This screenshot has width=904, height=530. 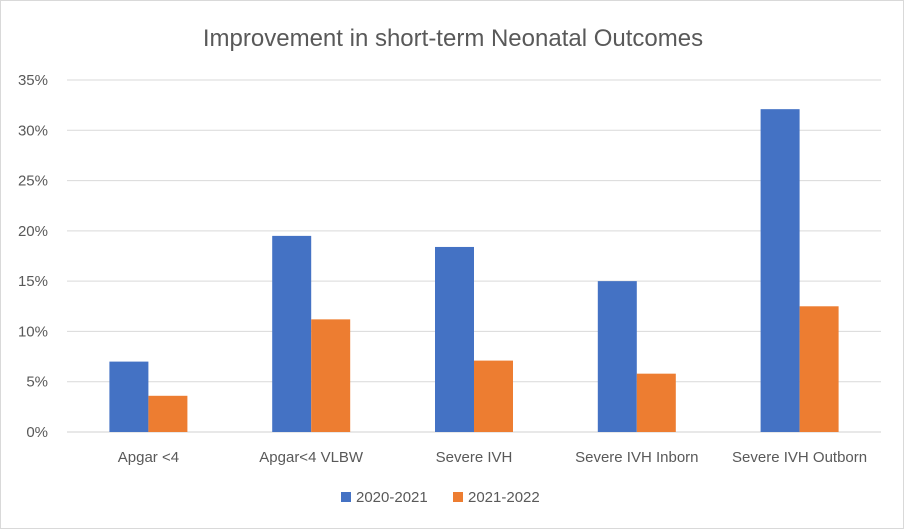 What do you see at coordinates (656, 402) in the screenshot?
I see `bar-2021-2022-severe-ivh-inborn` at bounding box center [656, 402].